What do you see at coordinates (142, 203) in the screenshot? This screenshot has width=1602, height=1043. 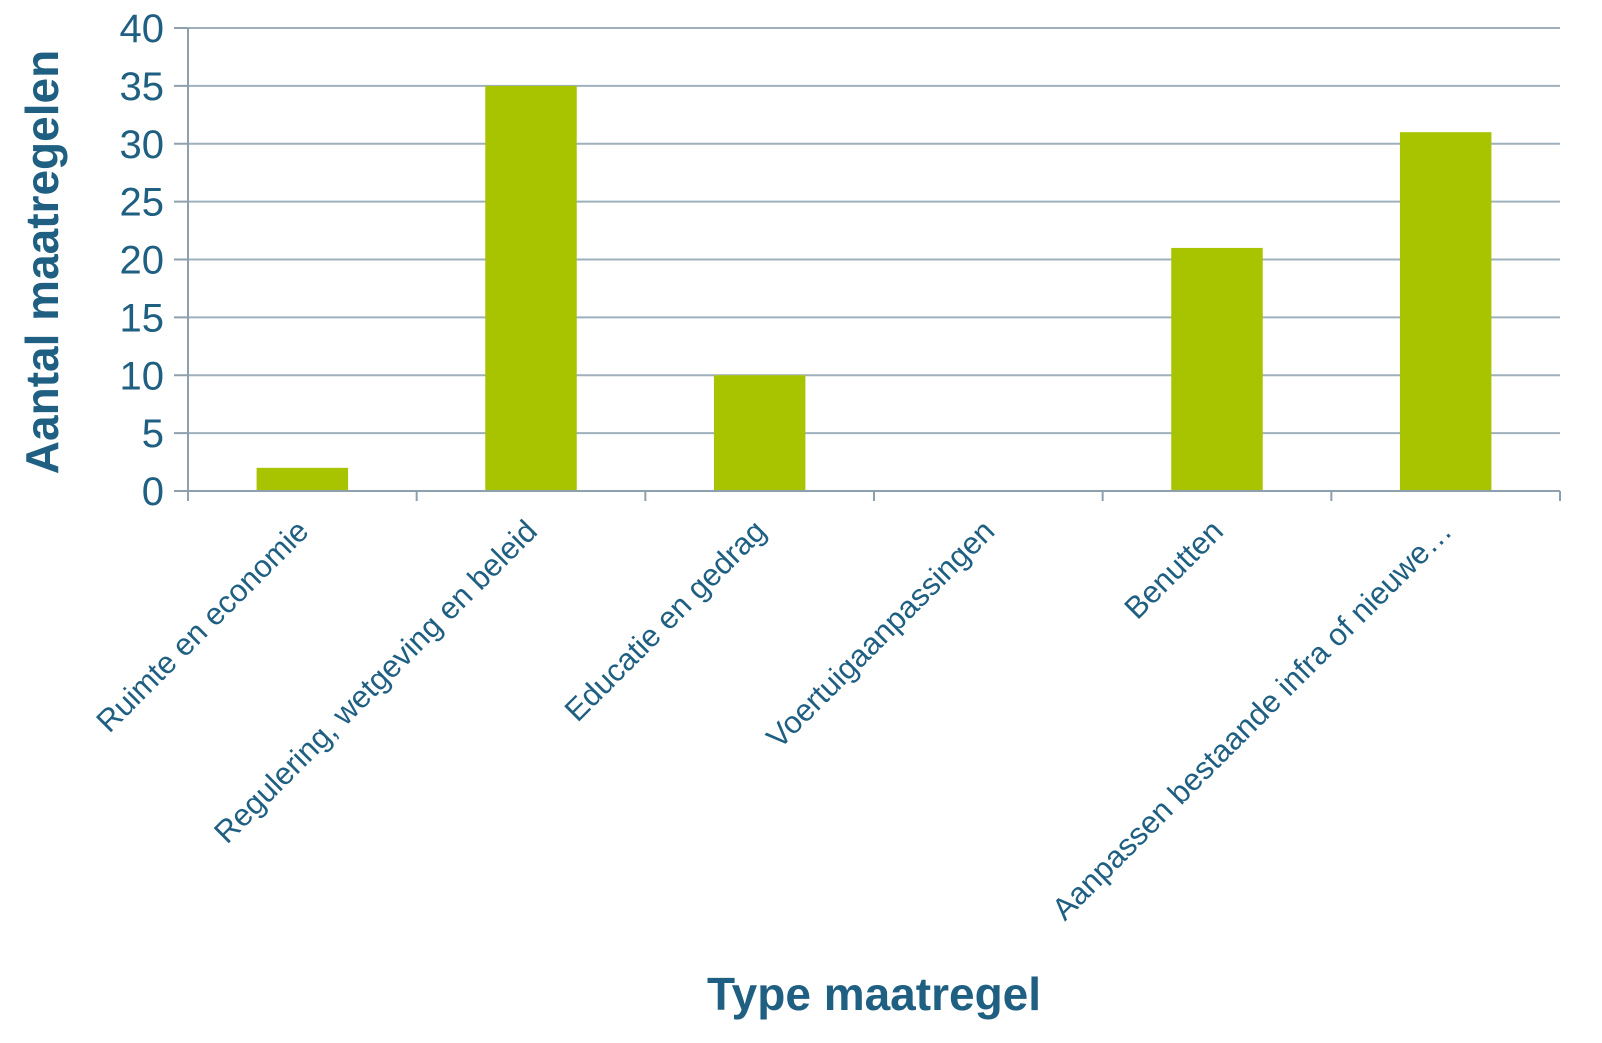 I see `y-tick-label: 25` at bounding box center [142, 203].